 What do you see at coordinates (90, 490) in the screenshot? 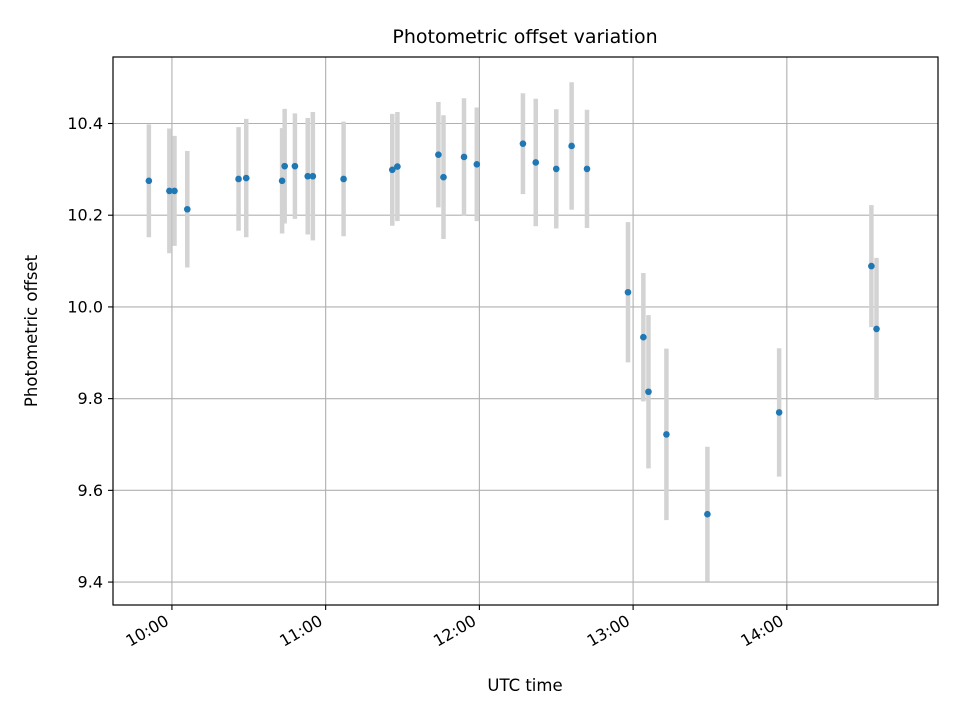
I see `y-tick-label: 9.6` at bounding box center [90, 490].